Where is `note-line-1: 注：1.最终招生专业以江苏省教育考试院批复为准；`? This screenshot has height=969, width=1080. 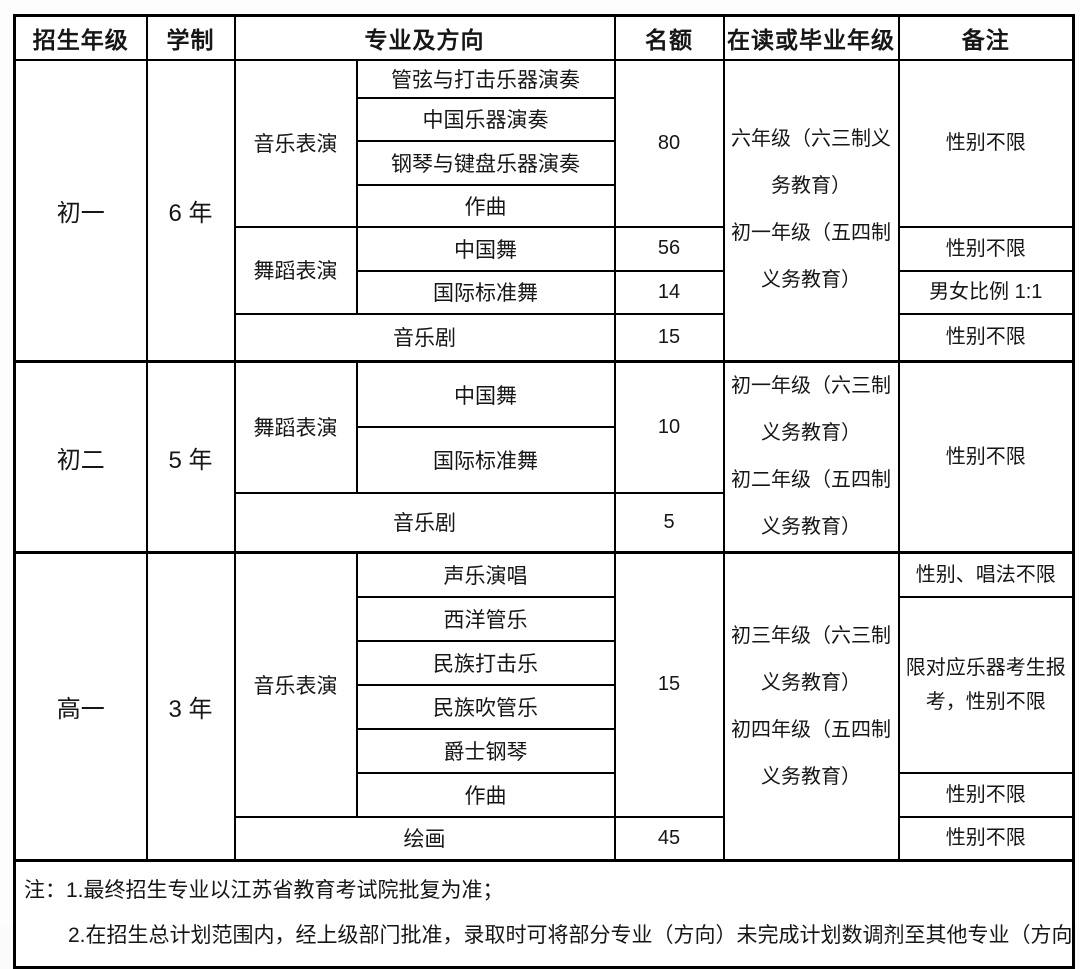
note-line-1: 注：1.最终招生专业以江苏省教育考试院批复为准； is located at coordinates (264, 890).